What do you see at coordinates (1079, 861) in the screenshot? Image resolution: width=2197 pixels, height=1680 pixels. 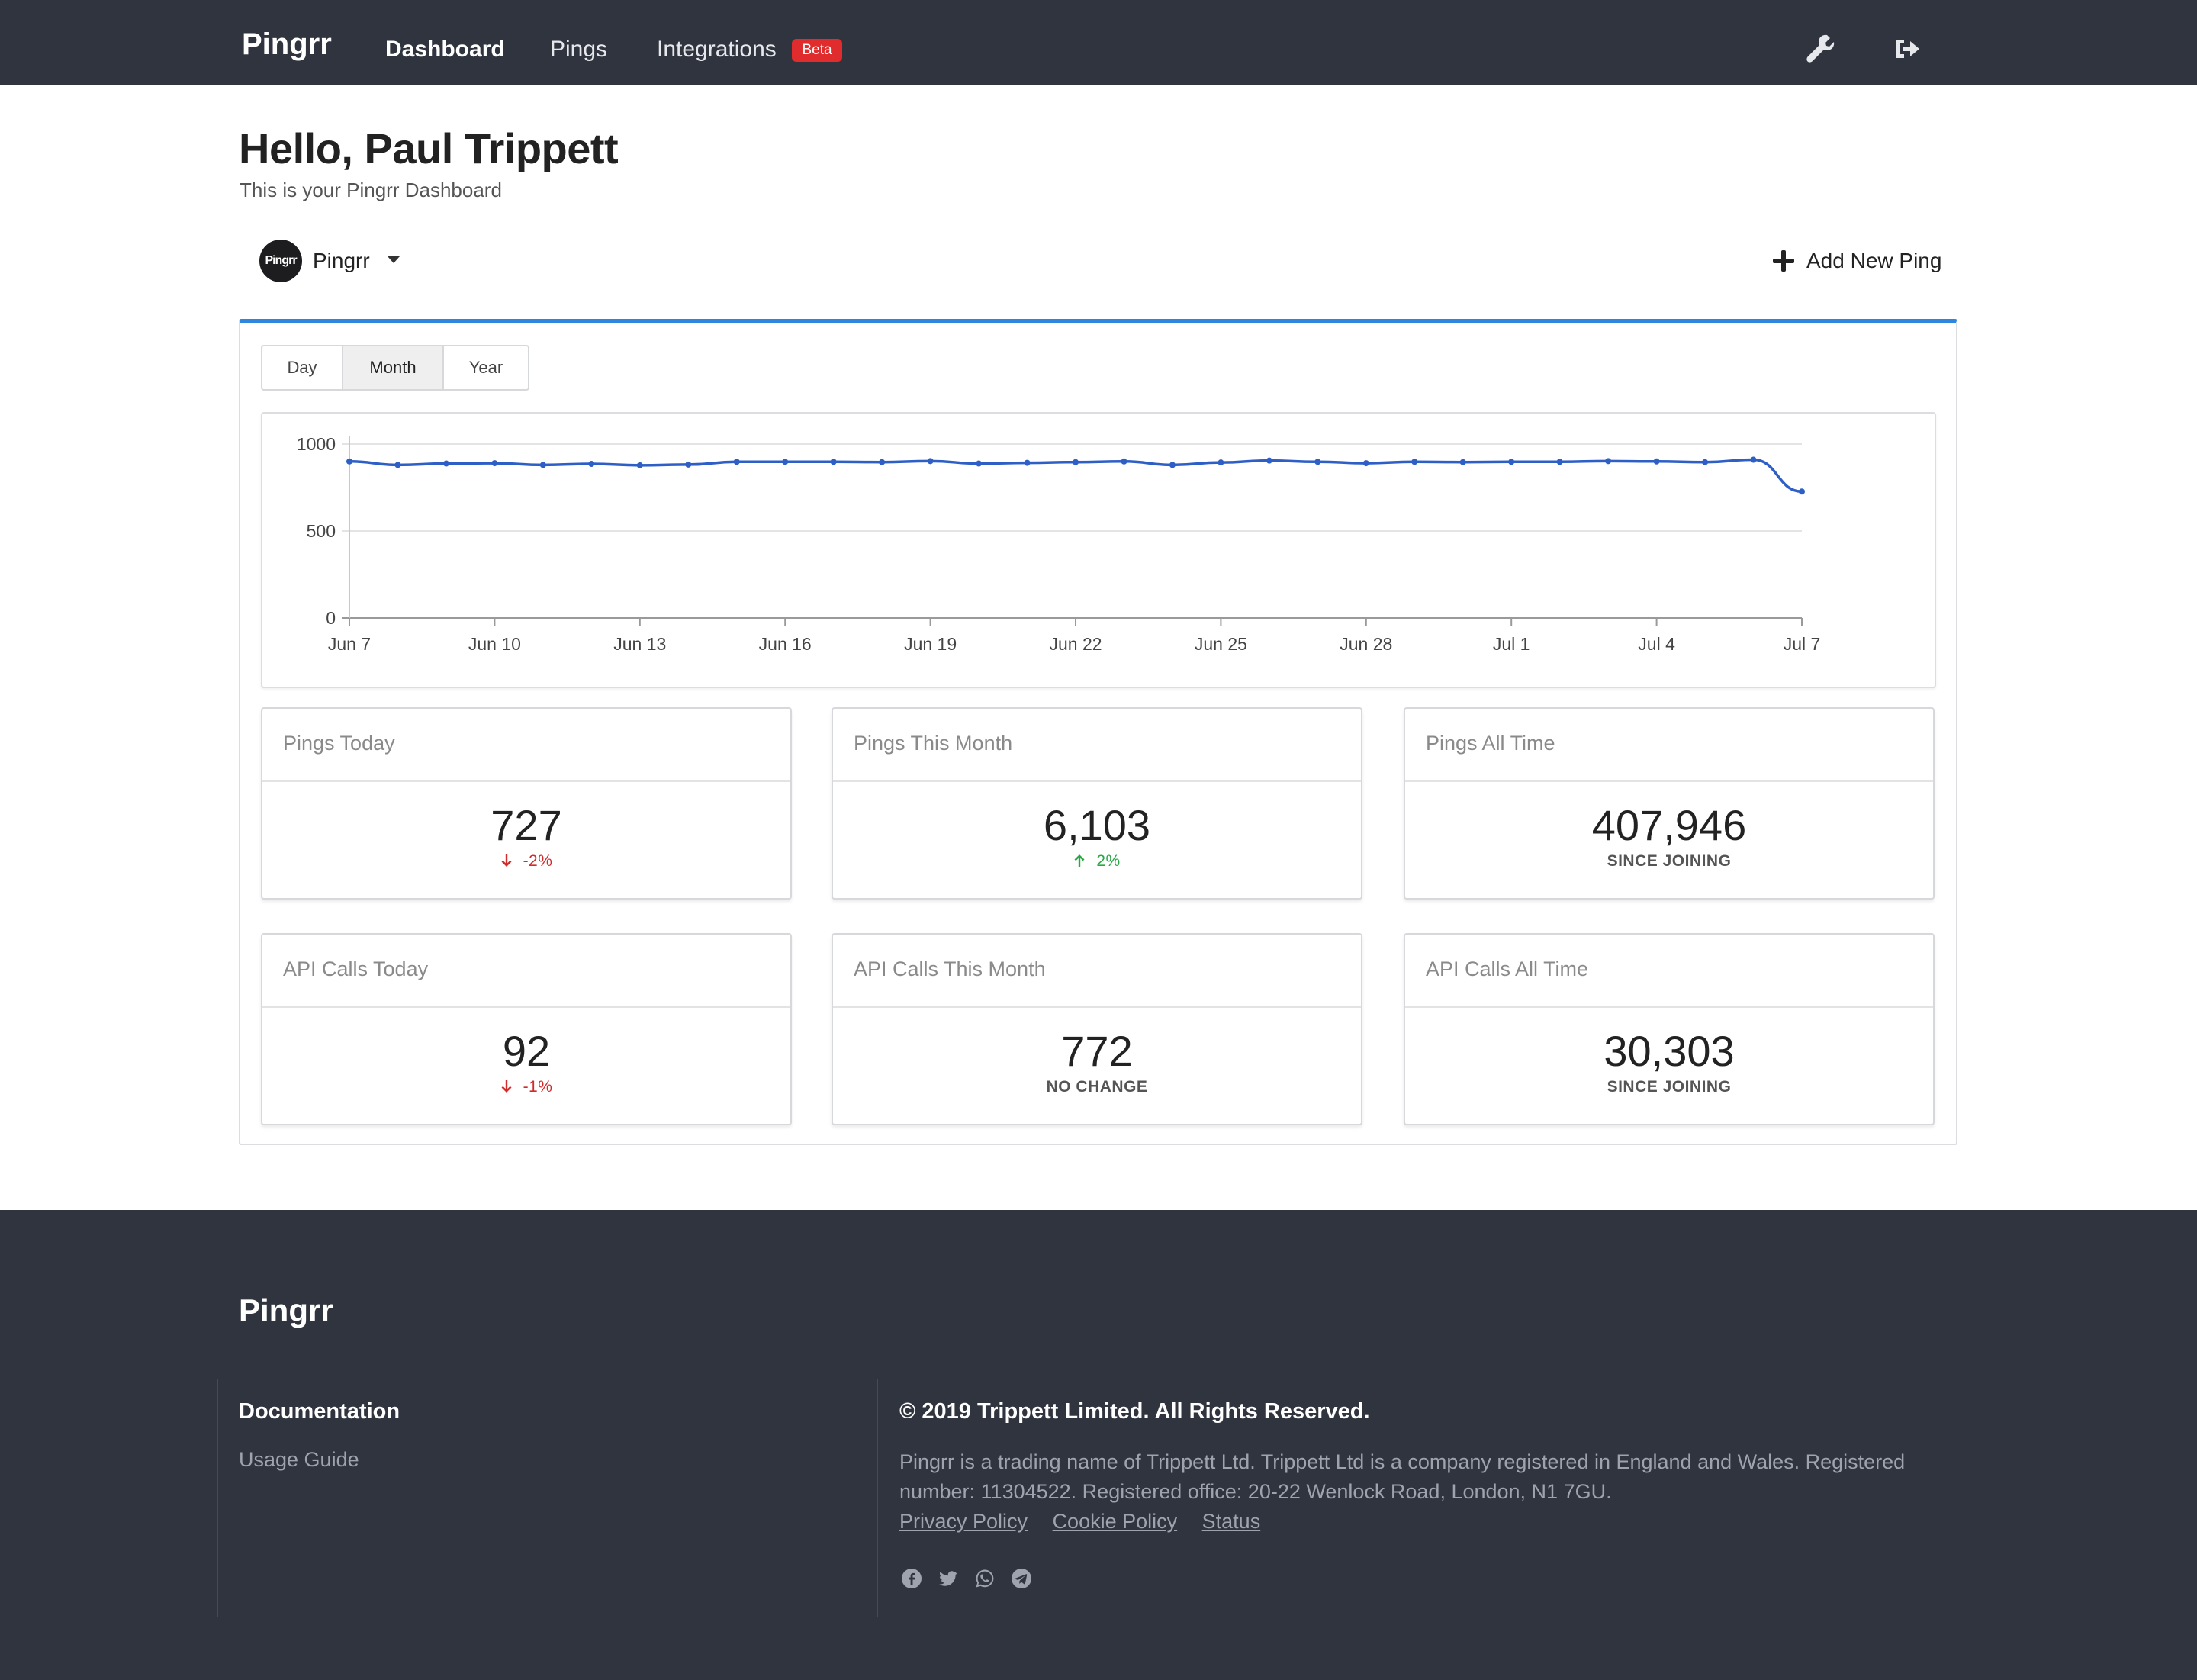 I see `arrow-up-icon` at bounding box center [1079, 861].